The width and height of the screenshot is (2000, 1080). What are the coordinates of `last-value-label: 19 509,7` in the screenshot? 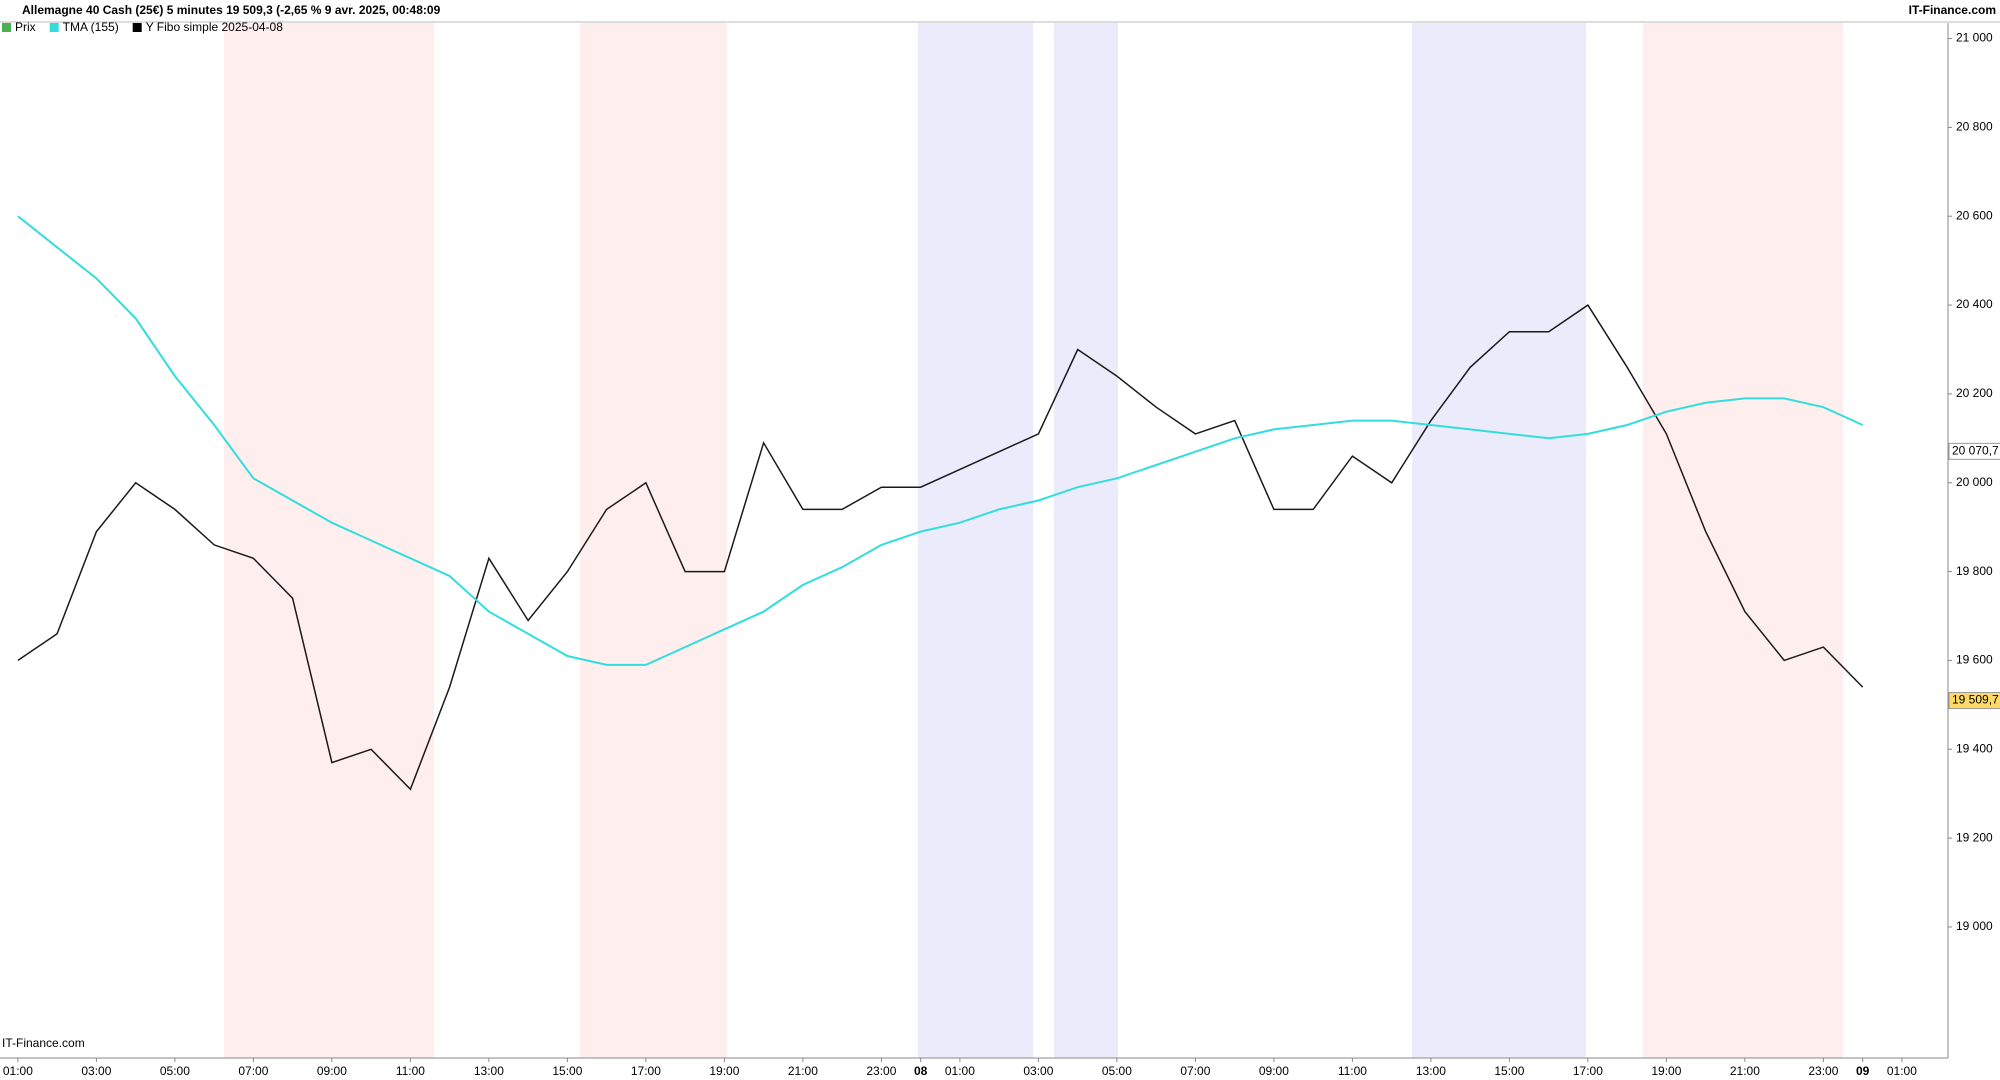 It's located at (1975, 700).